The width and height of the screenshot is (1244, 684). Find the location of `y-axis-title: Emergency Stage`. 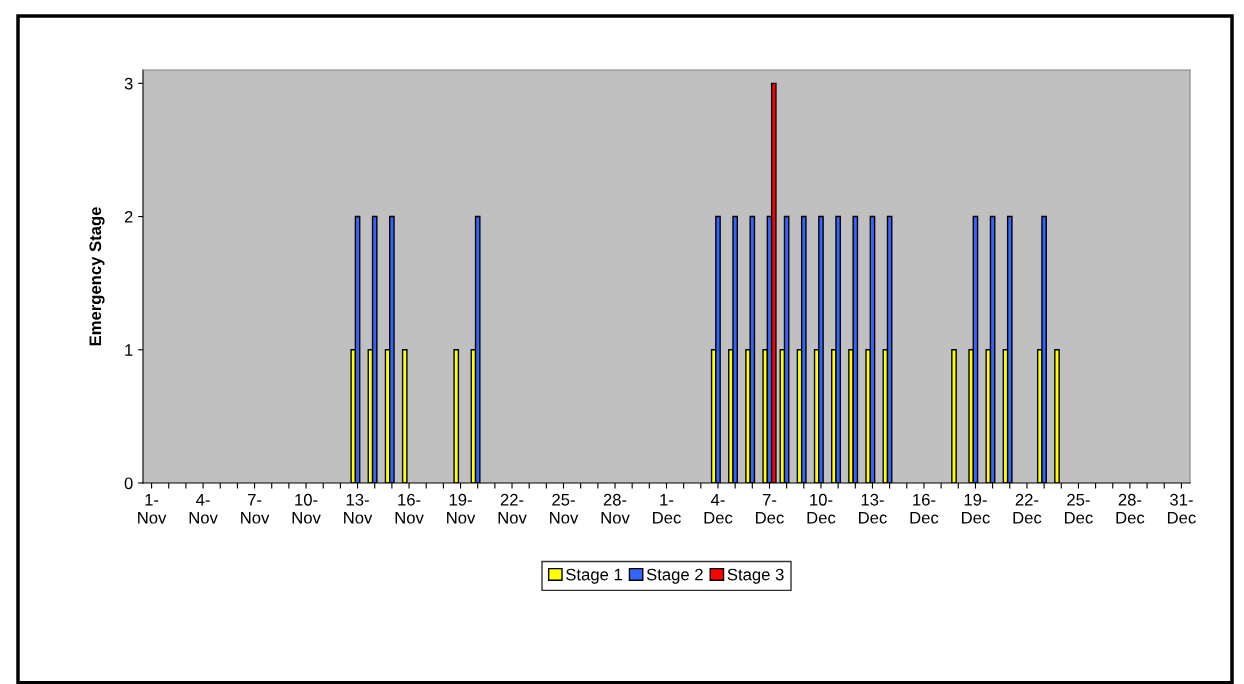

y-axis-title: Emergency Stage is located at coordinates (97, 276).